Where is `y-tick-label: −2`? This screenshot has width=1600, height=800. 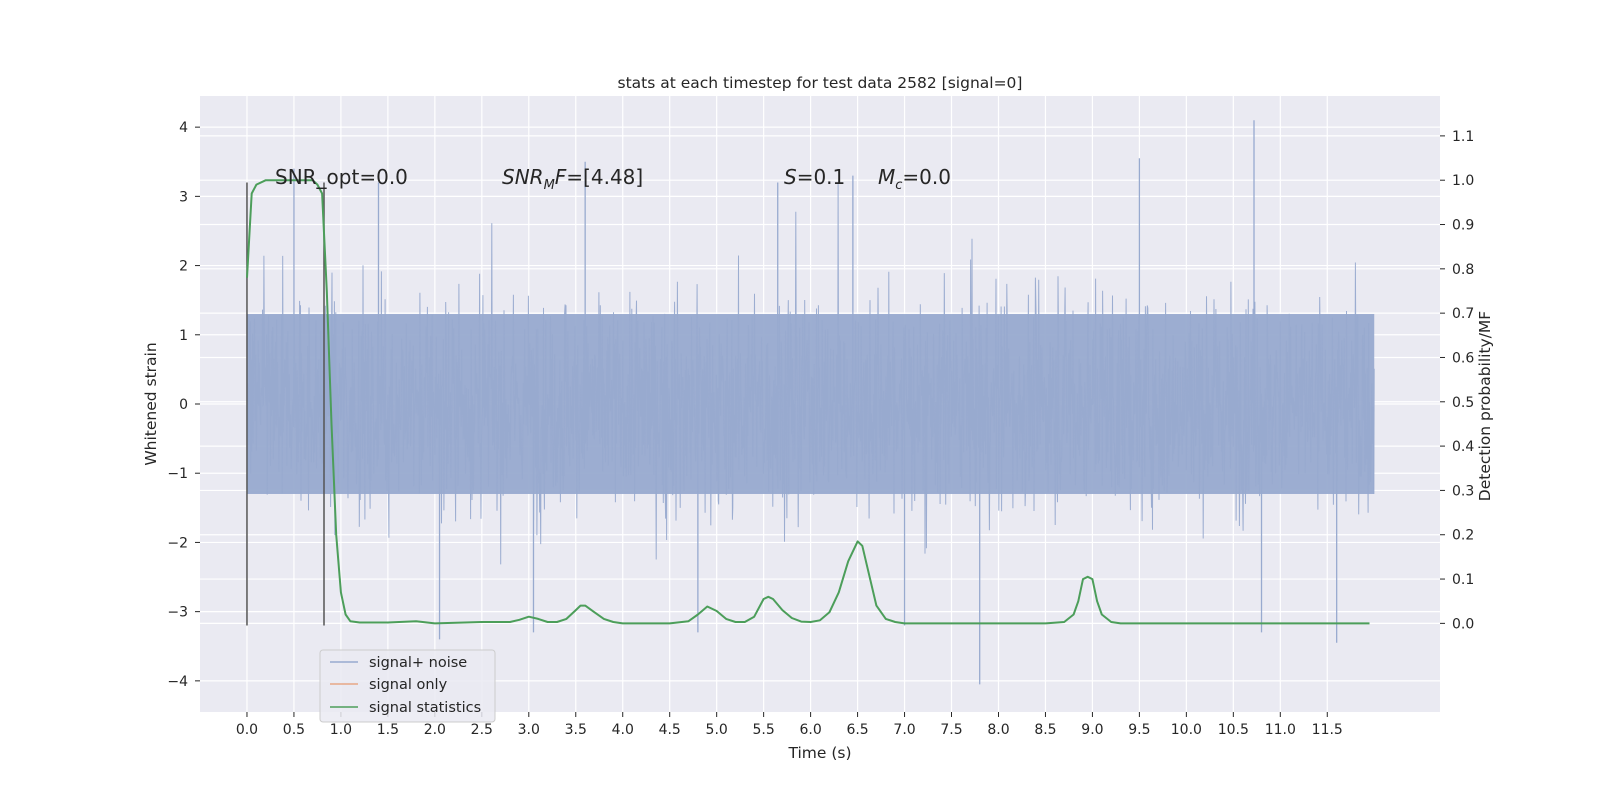
y-tick-label: −2 is located at coordinates (177, 543).